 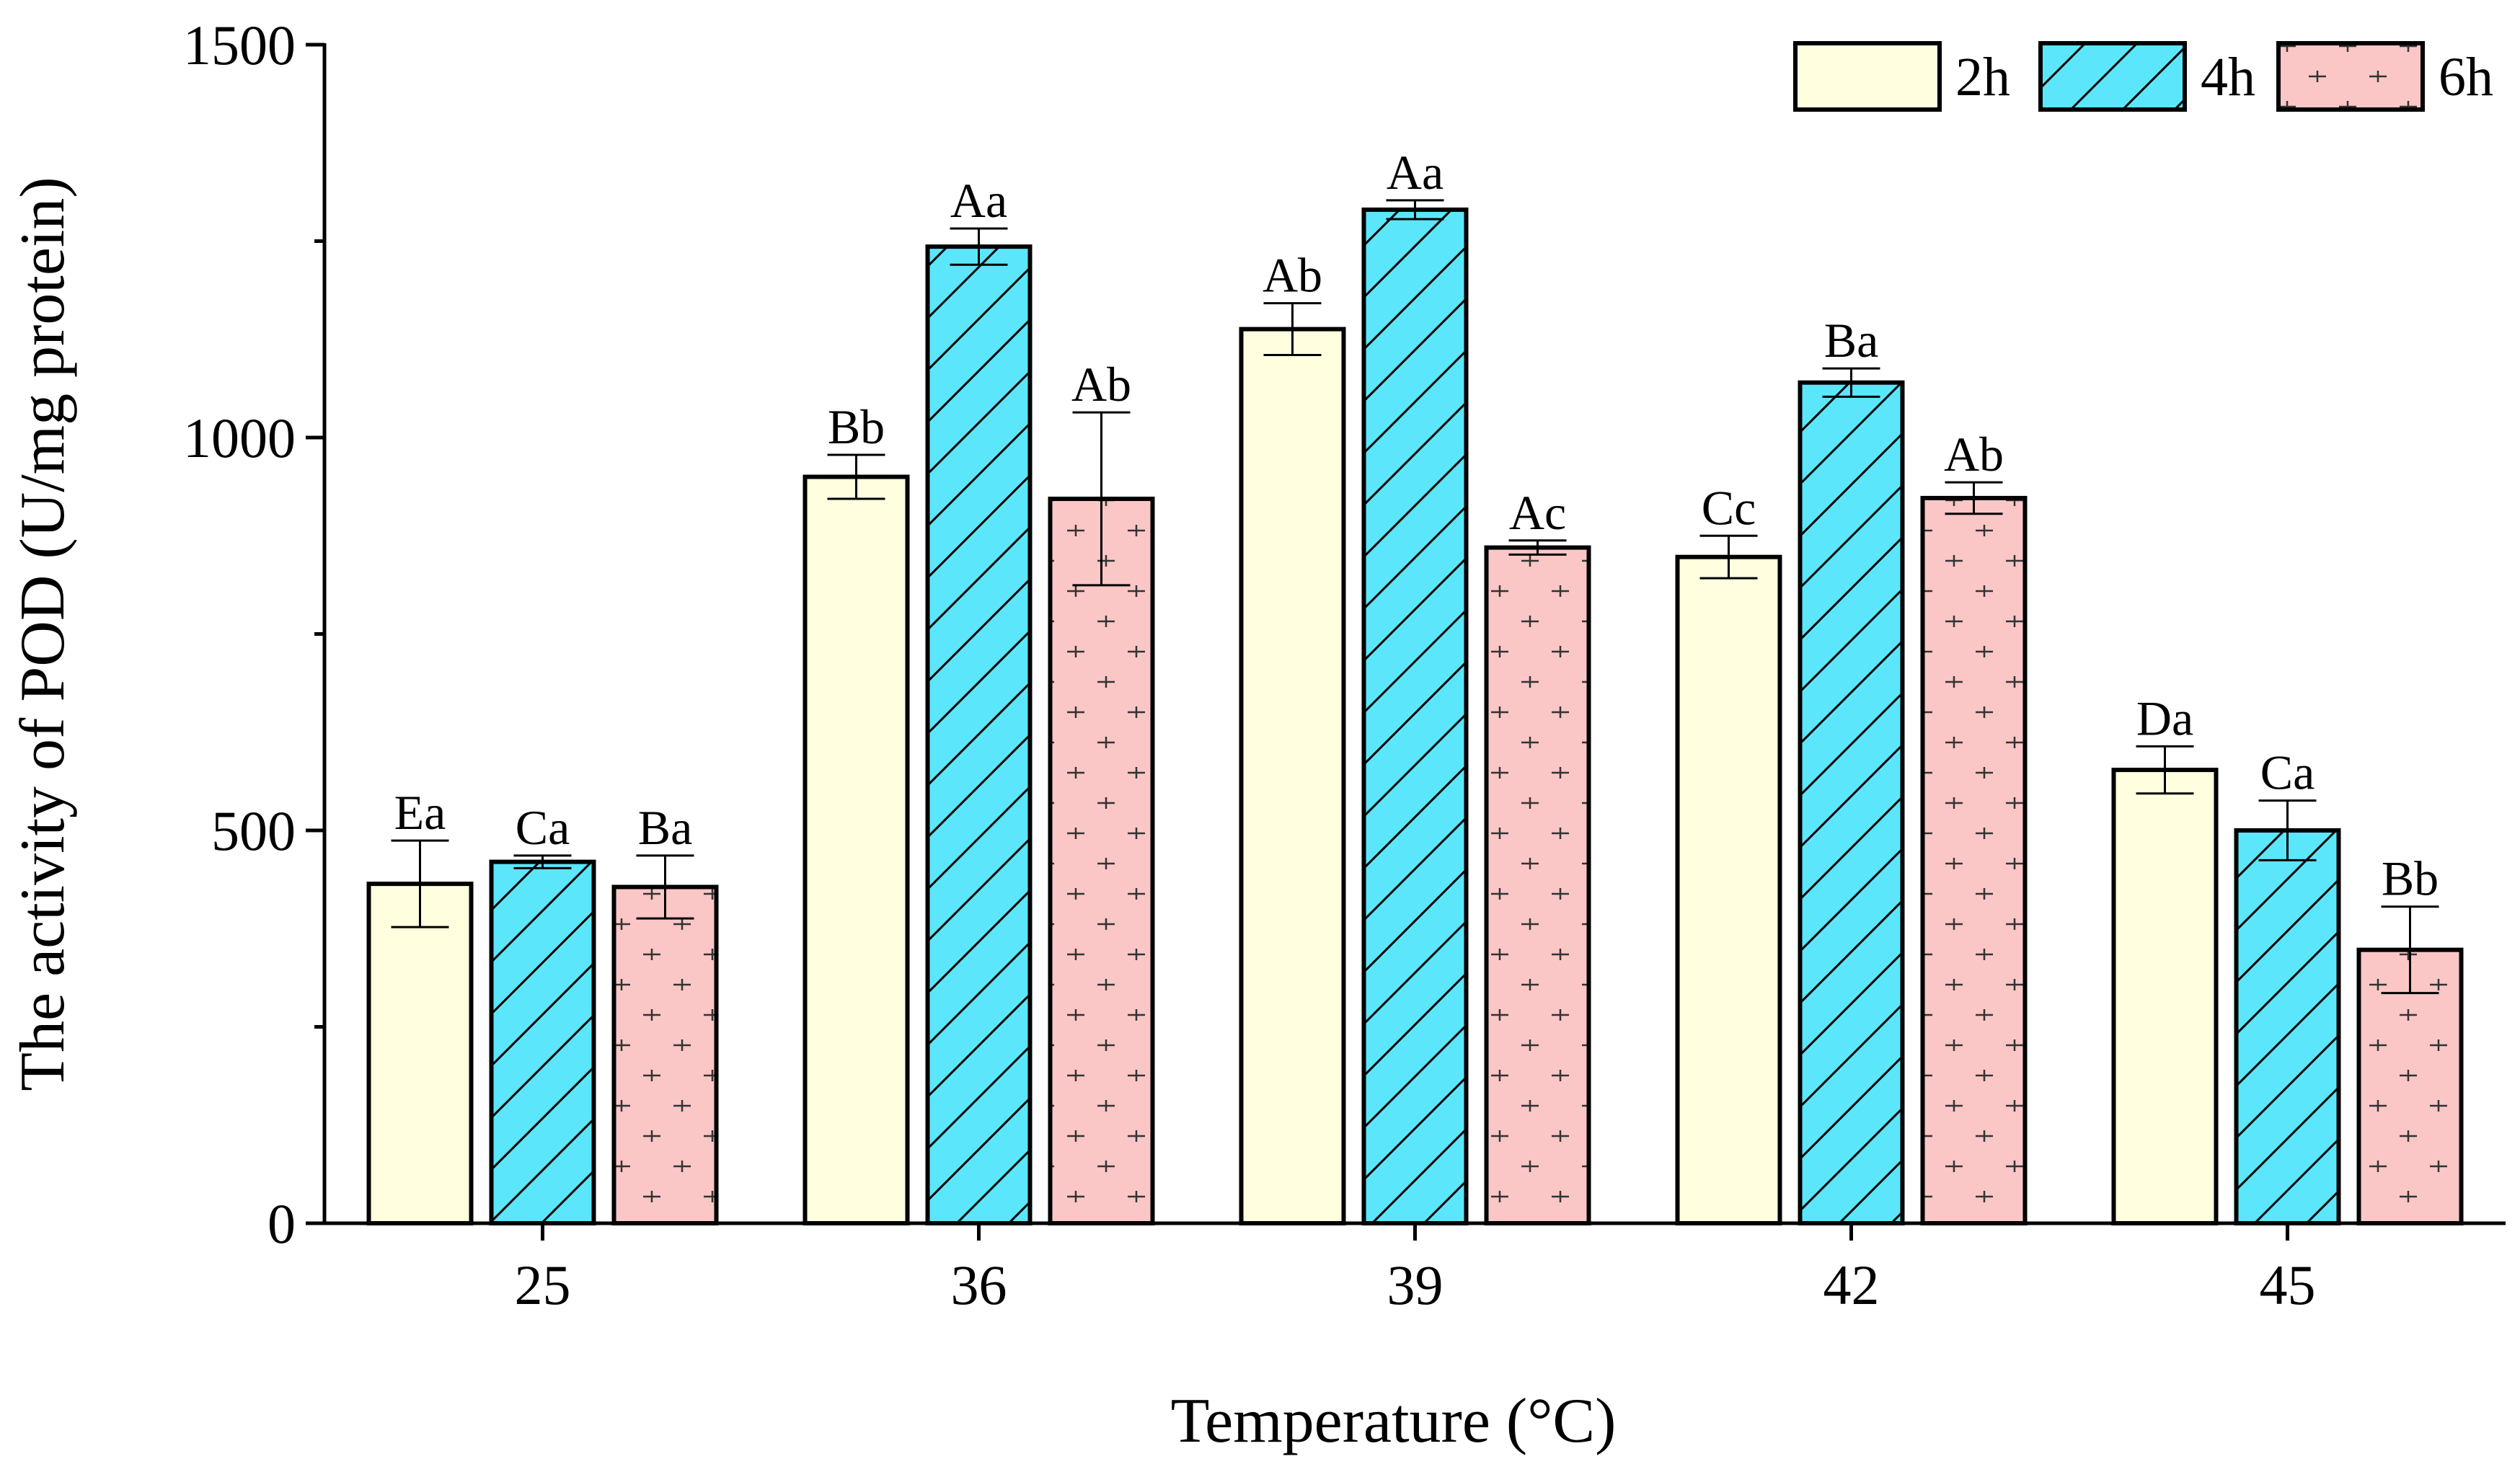 I want to click on legend-label-2h: 2h, so click(x=1982, y=77).